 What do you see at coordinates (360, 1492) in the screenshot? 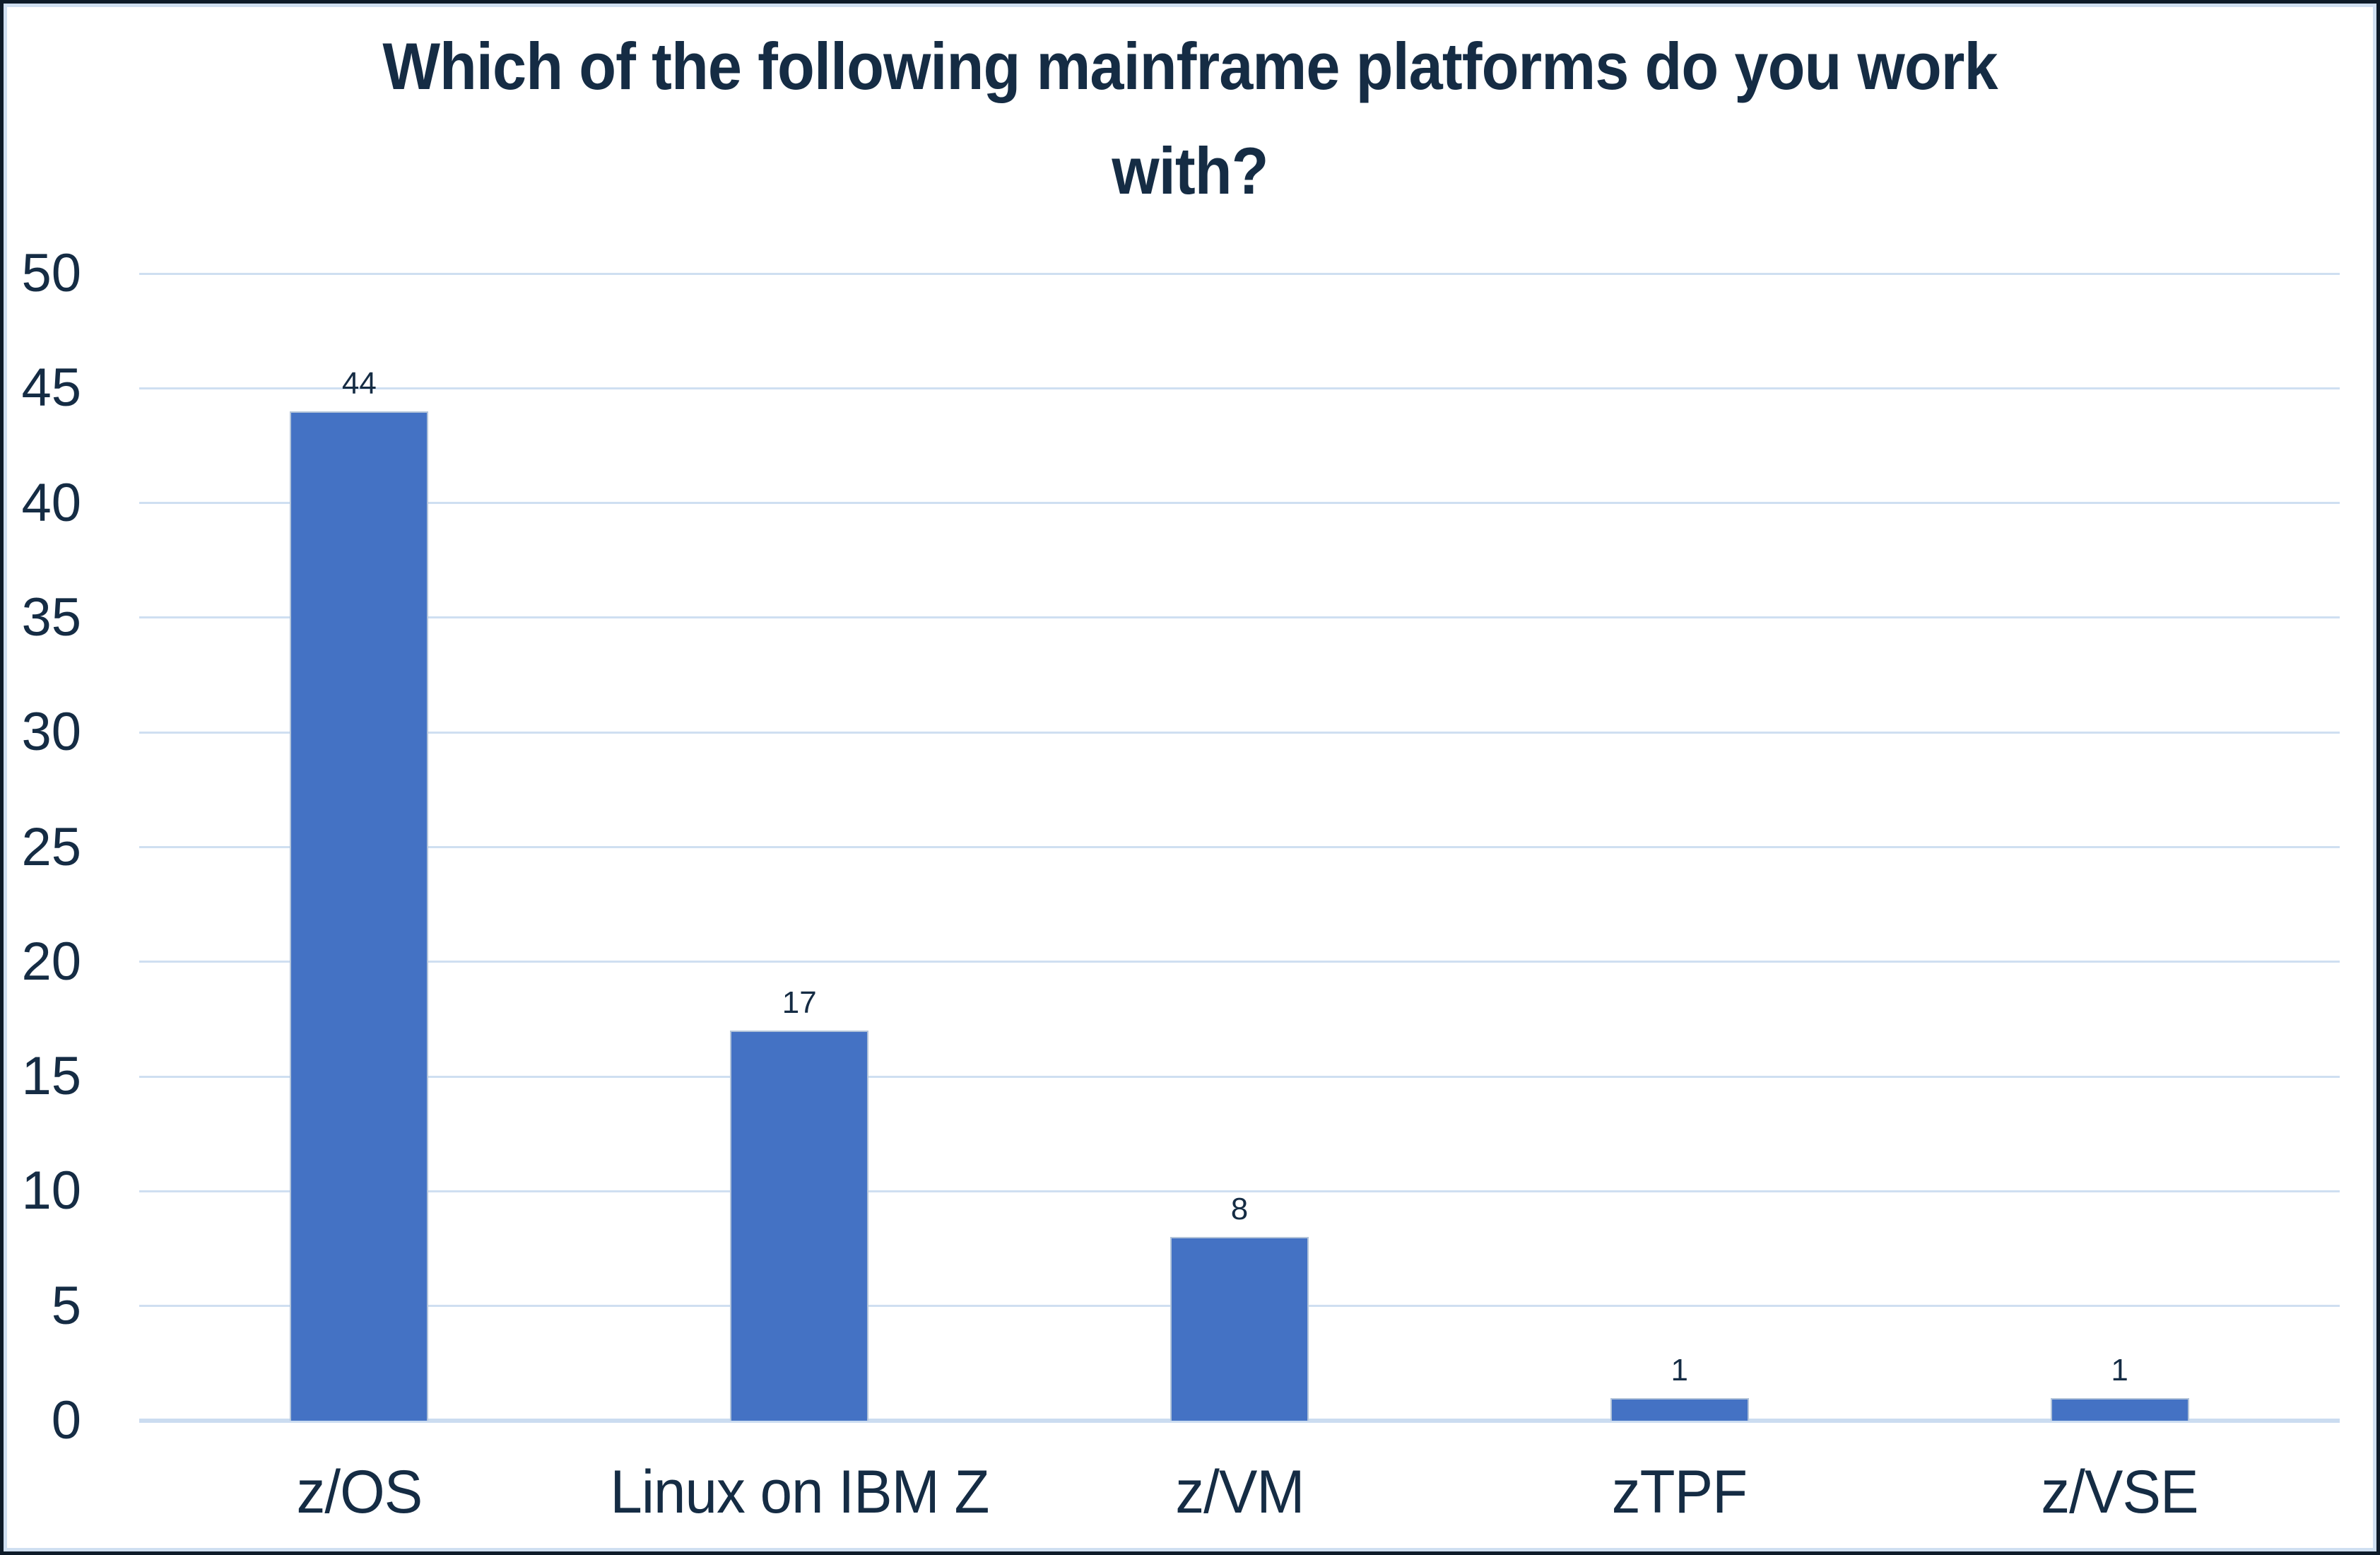
I see `x-axis-label: z/OS` at bounding box center [360, 1492].